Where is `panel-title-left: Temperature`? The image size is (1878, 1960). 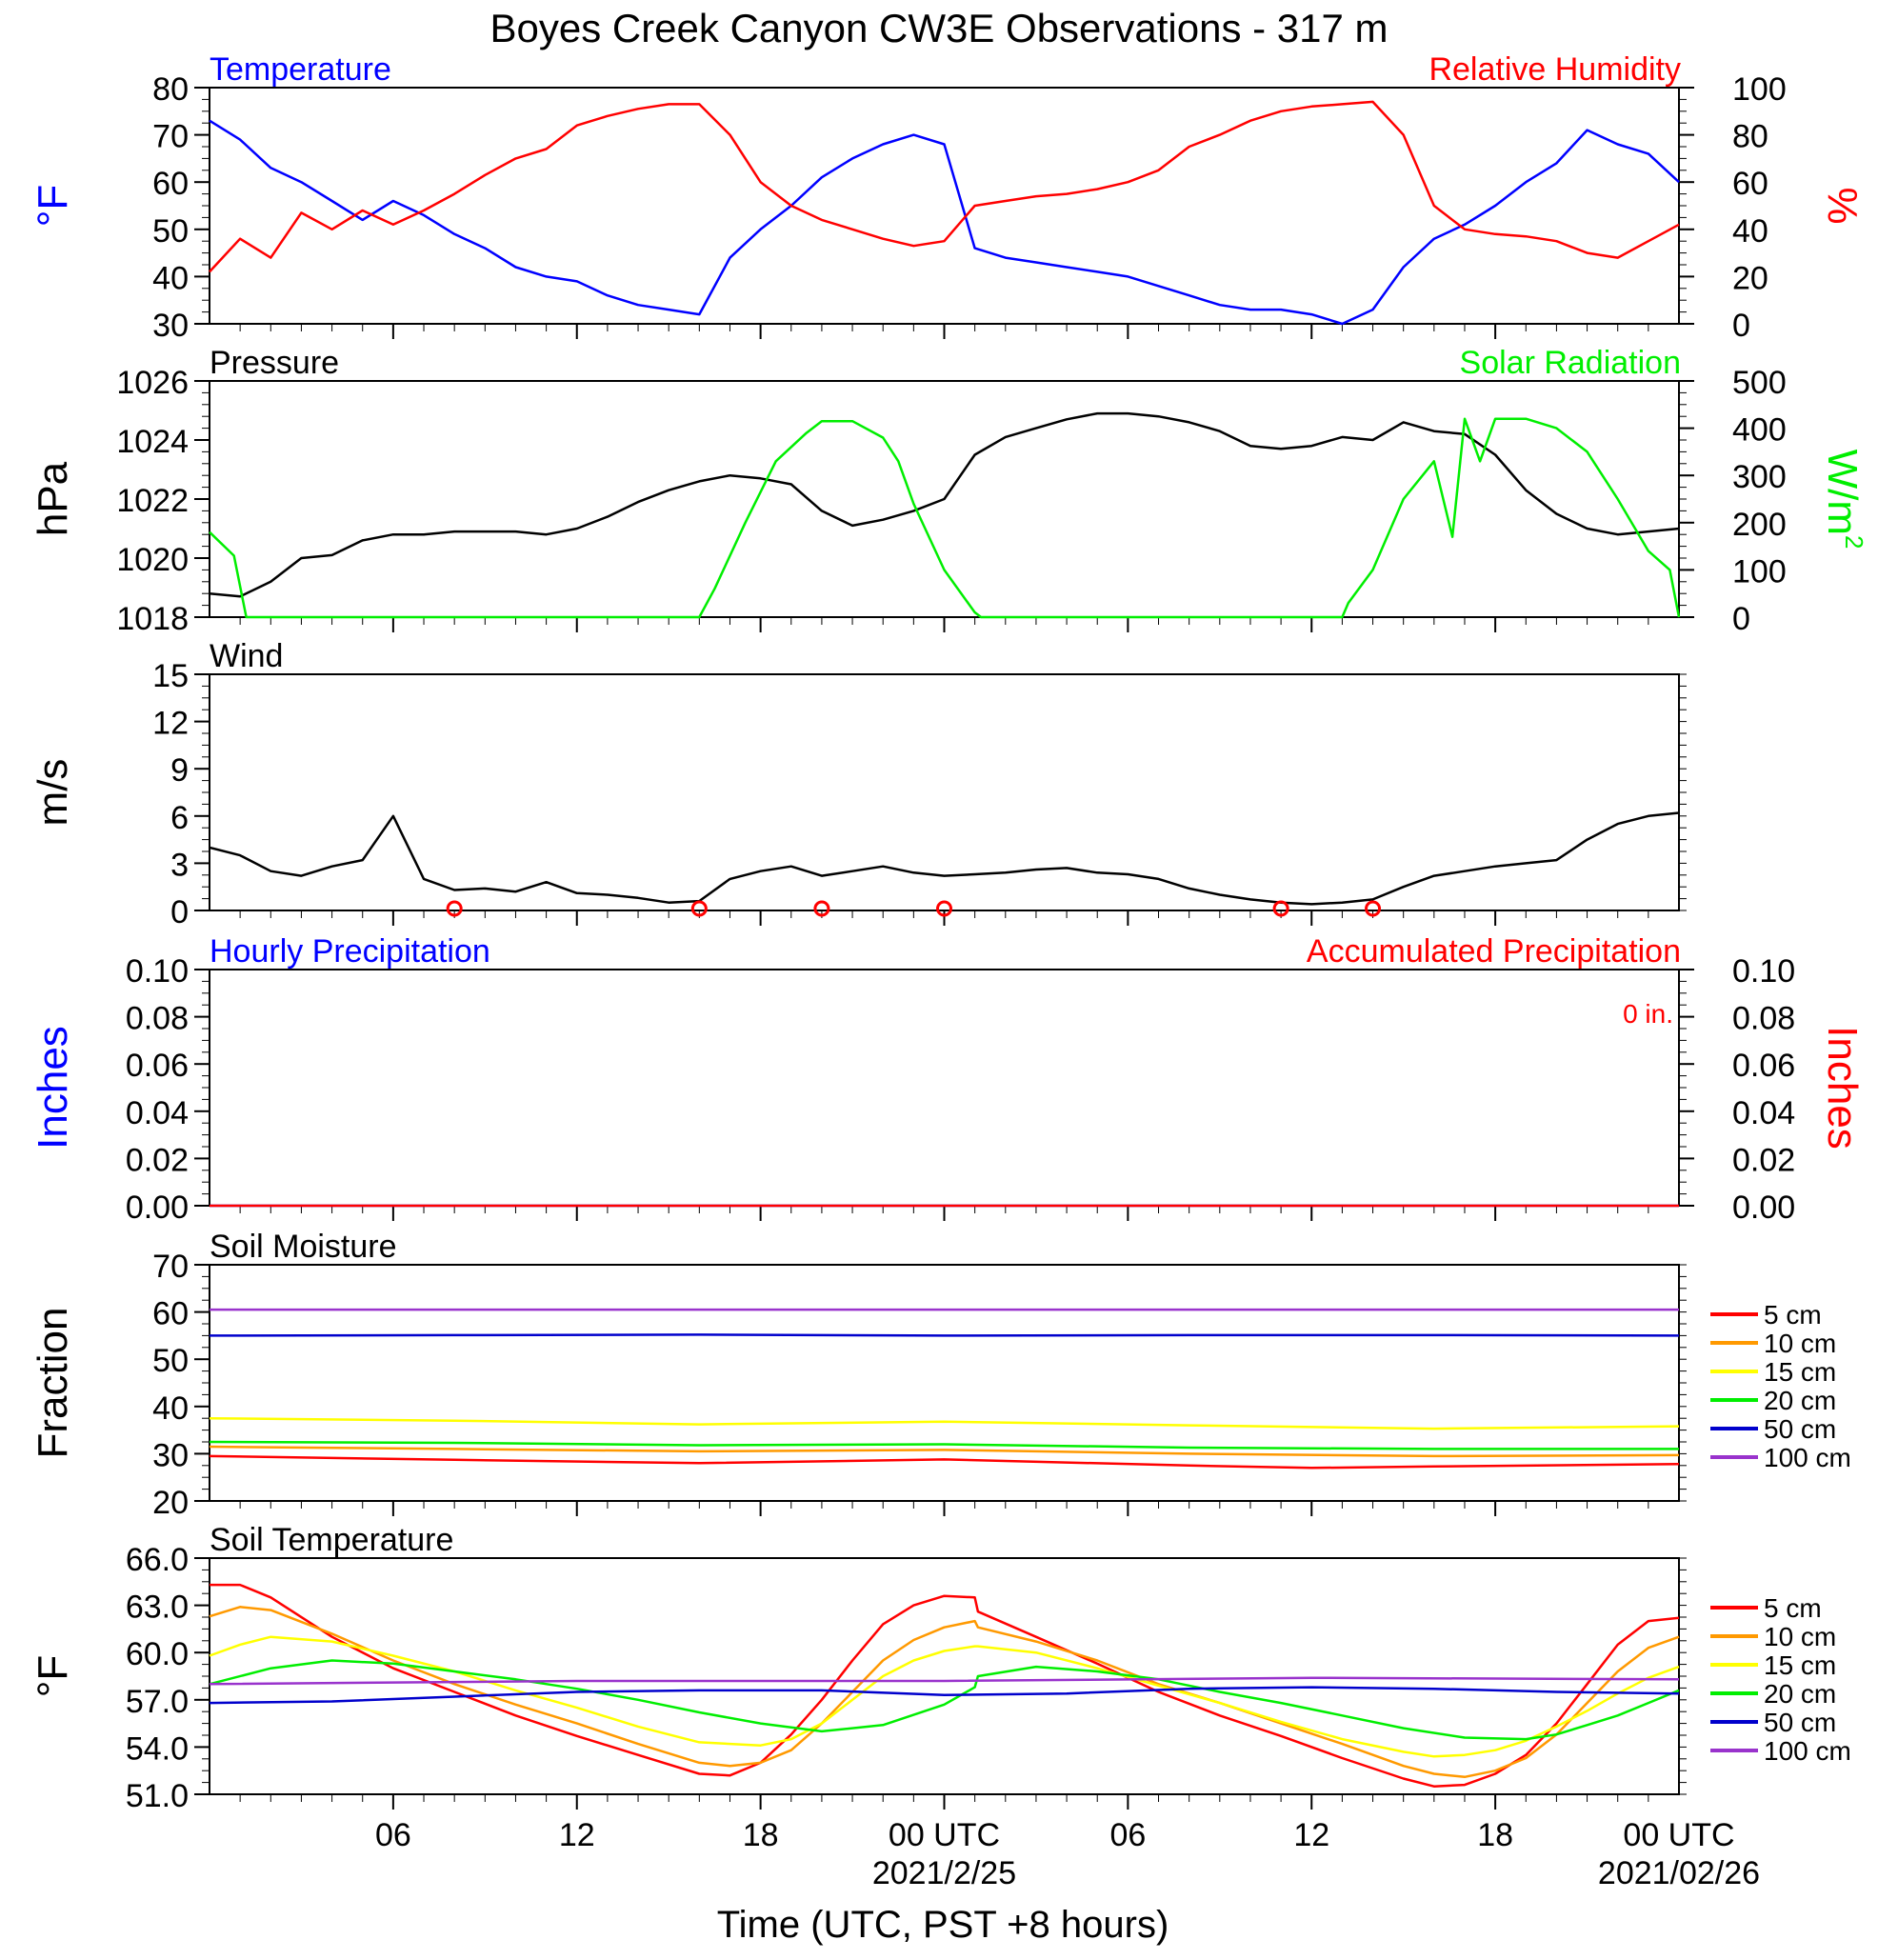 panel-title-left: Temperature is located at coordinates (300, 69).